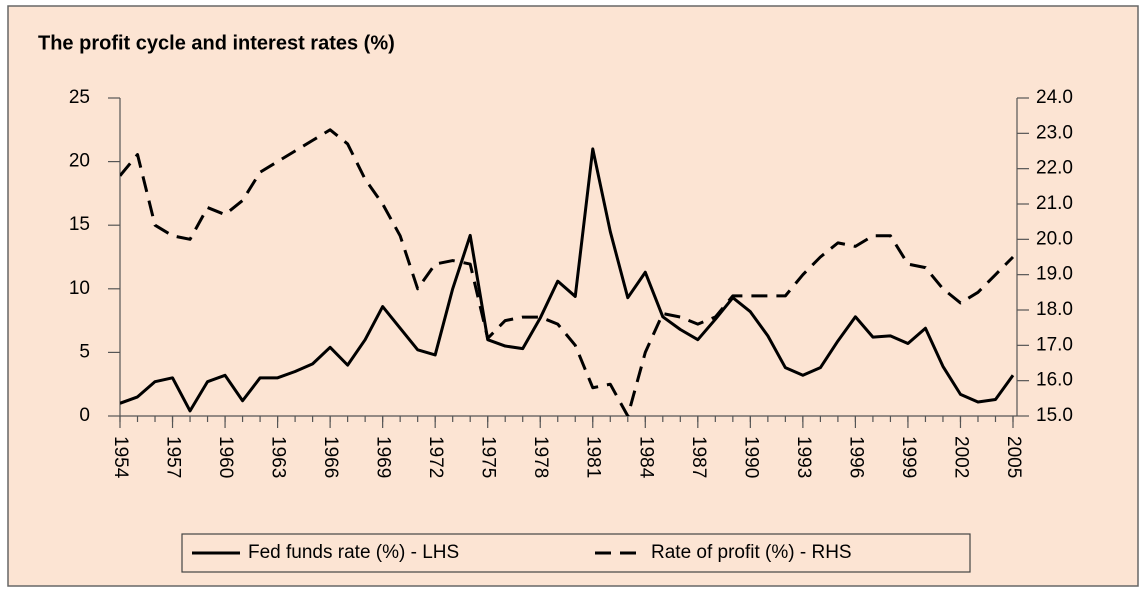 The height and width of the screenshot is (593, 1146). Describe the element at coordinates (353, 552) in the screenshot. I see `legend-label: Fed funds rate (%) - LHS` at that location.